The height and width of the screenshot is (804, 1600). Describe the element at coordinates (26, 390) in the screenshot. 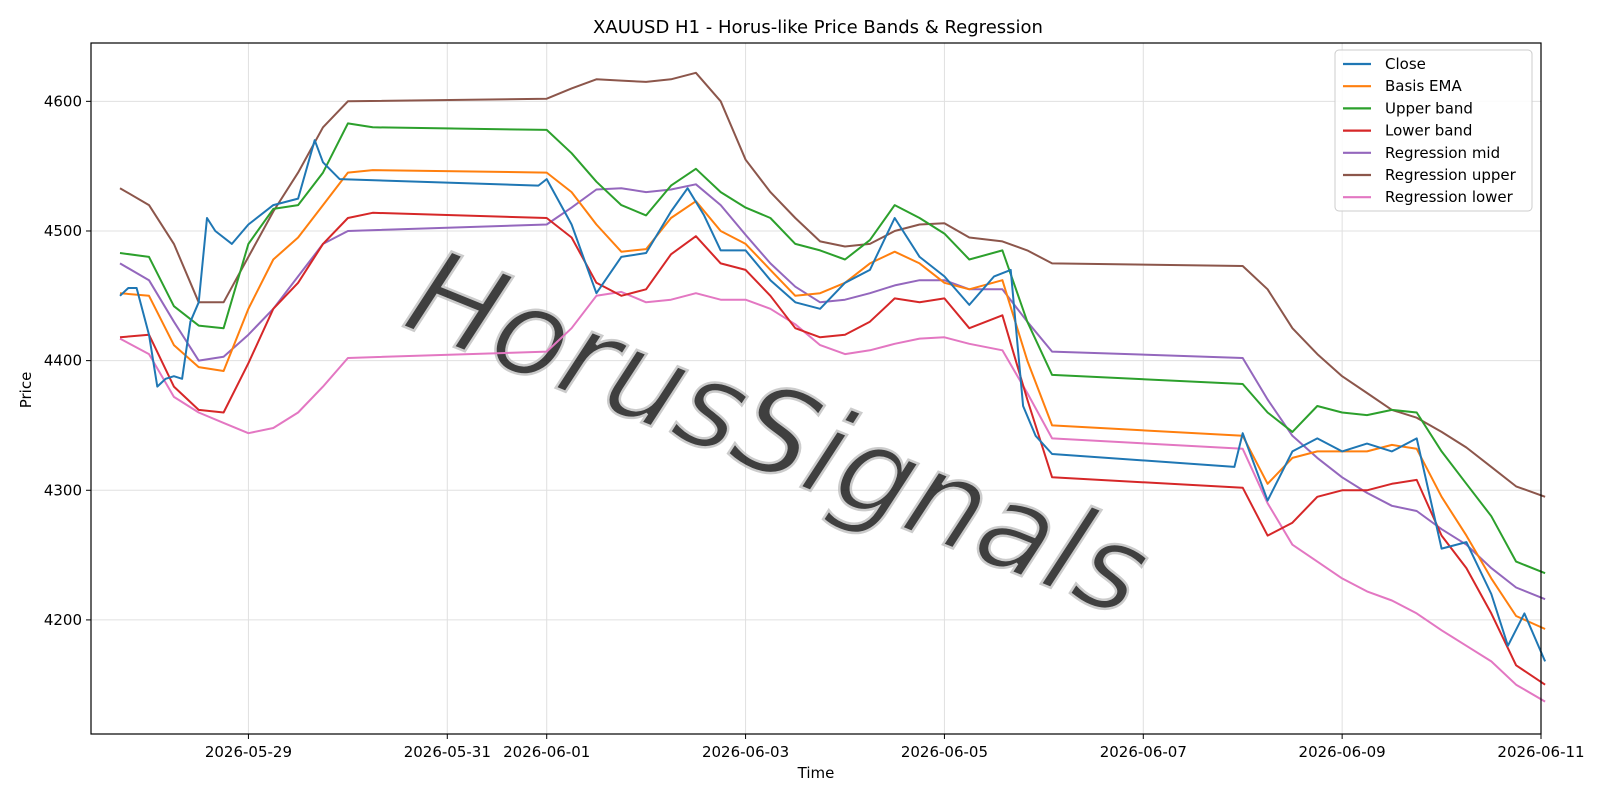

I see `y-axis-label: Price` at that location.